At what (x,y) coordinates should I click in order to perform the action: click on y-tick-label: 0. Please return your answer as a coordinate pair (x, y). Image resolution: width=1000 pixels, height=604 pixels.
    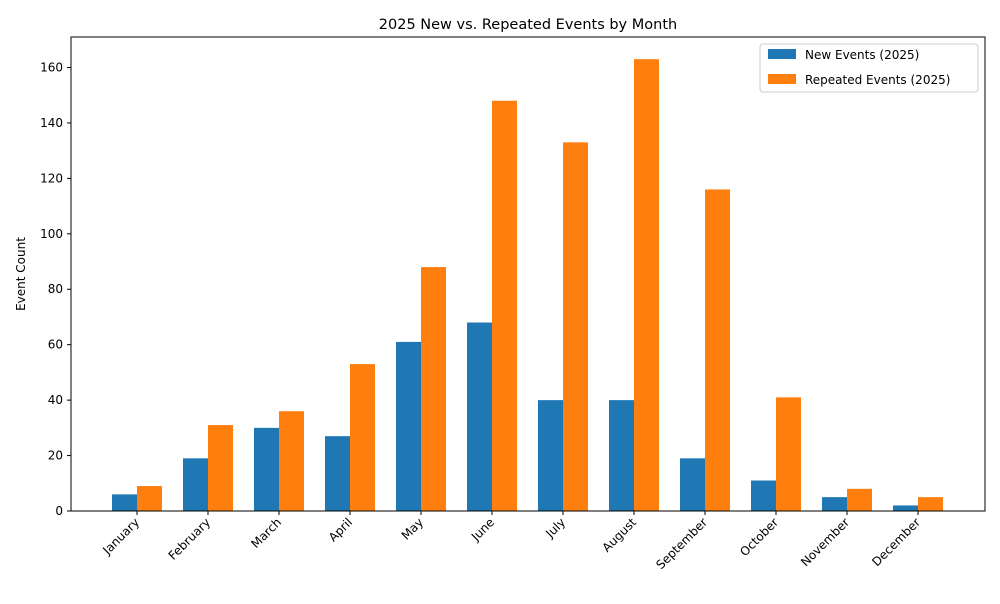
    Looking at the image, I should click on (59, 511).